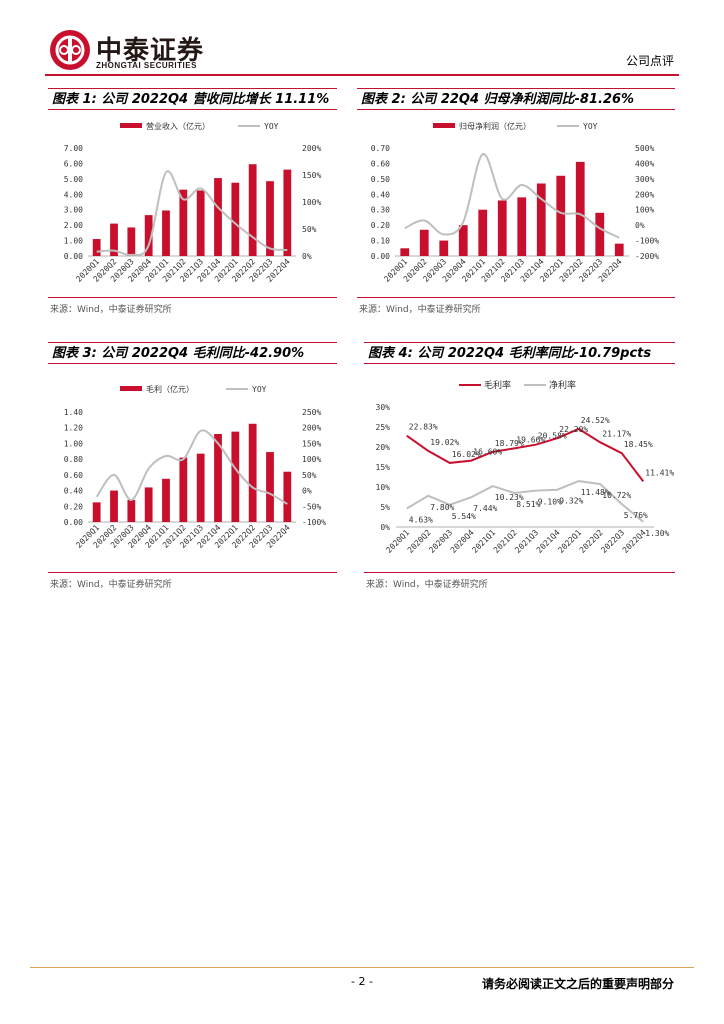 The image size is (724, 1024). Describe the element at coordinates (380, 163) in the screenshot. I see `chart2-yleft-tick: 0.60` at that location.